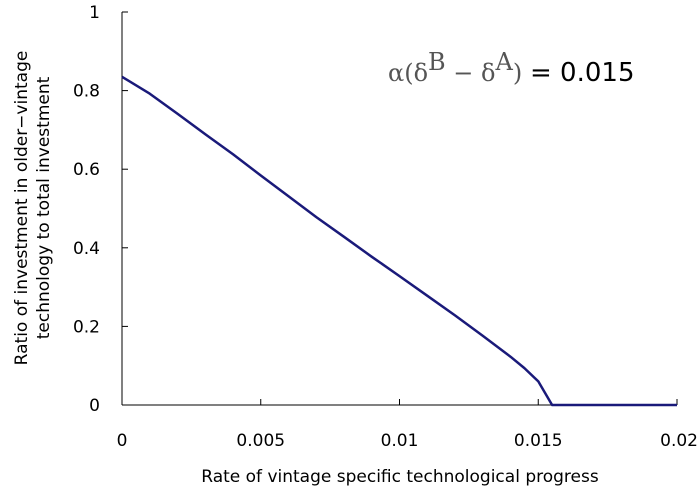 The width and height of the screenshot is (699, 490). Describe the element at coordinates (100, 209) in the screenshot. I see `y-ticks: 0 0.2 0.4 0.6 0.8 1` at that location.